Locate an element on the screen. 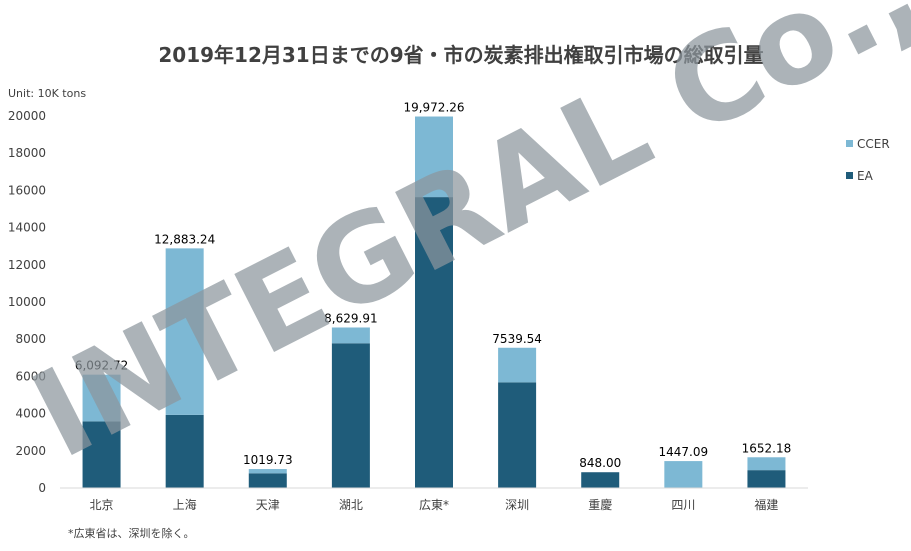 This screenshot has width=911, height=551. y-tick-label: 8000 is located at coordinates (30, 339).